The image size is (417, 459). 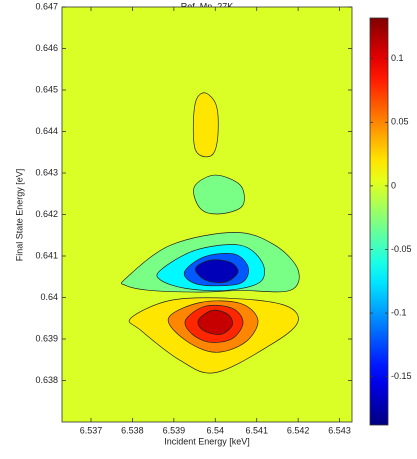 I want to click on colorbar-tick-label: -0.15, so click(x=401, y=376).